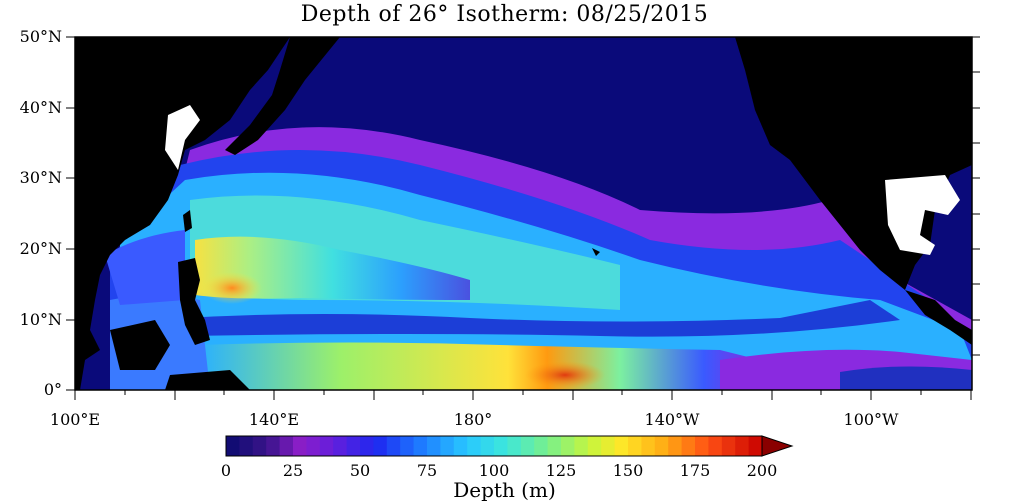  I want to click on lat-label-20n: 20°N, so click(40, 248).